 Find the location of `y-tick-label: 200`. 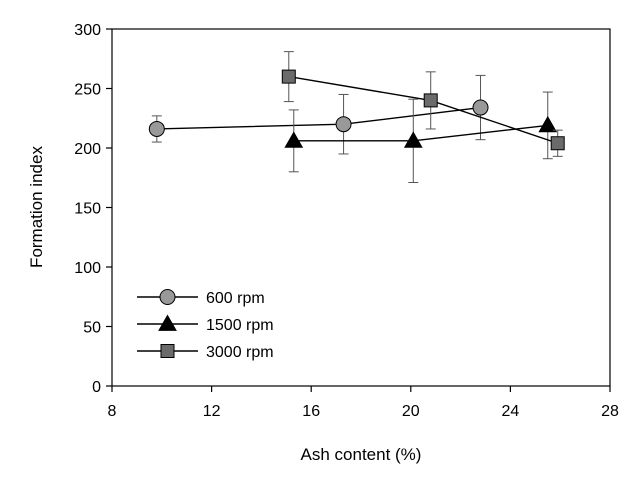

y-tick-label: 200 is located at coordinates (87, 149).